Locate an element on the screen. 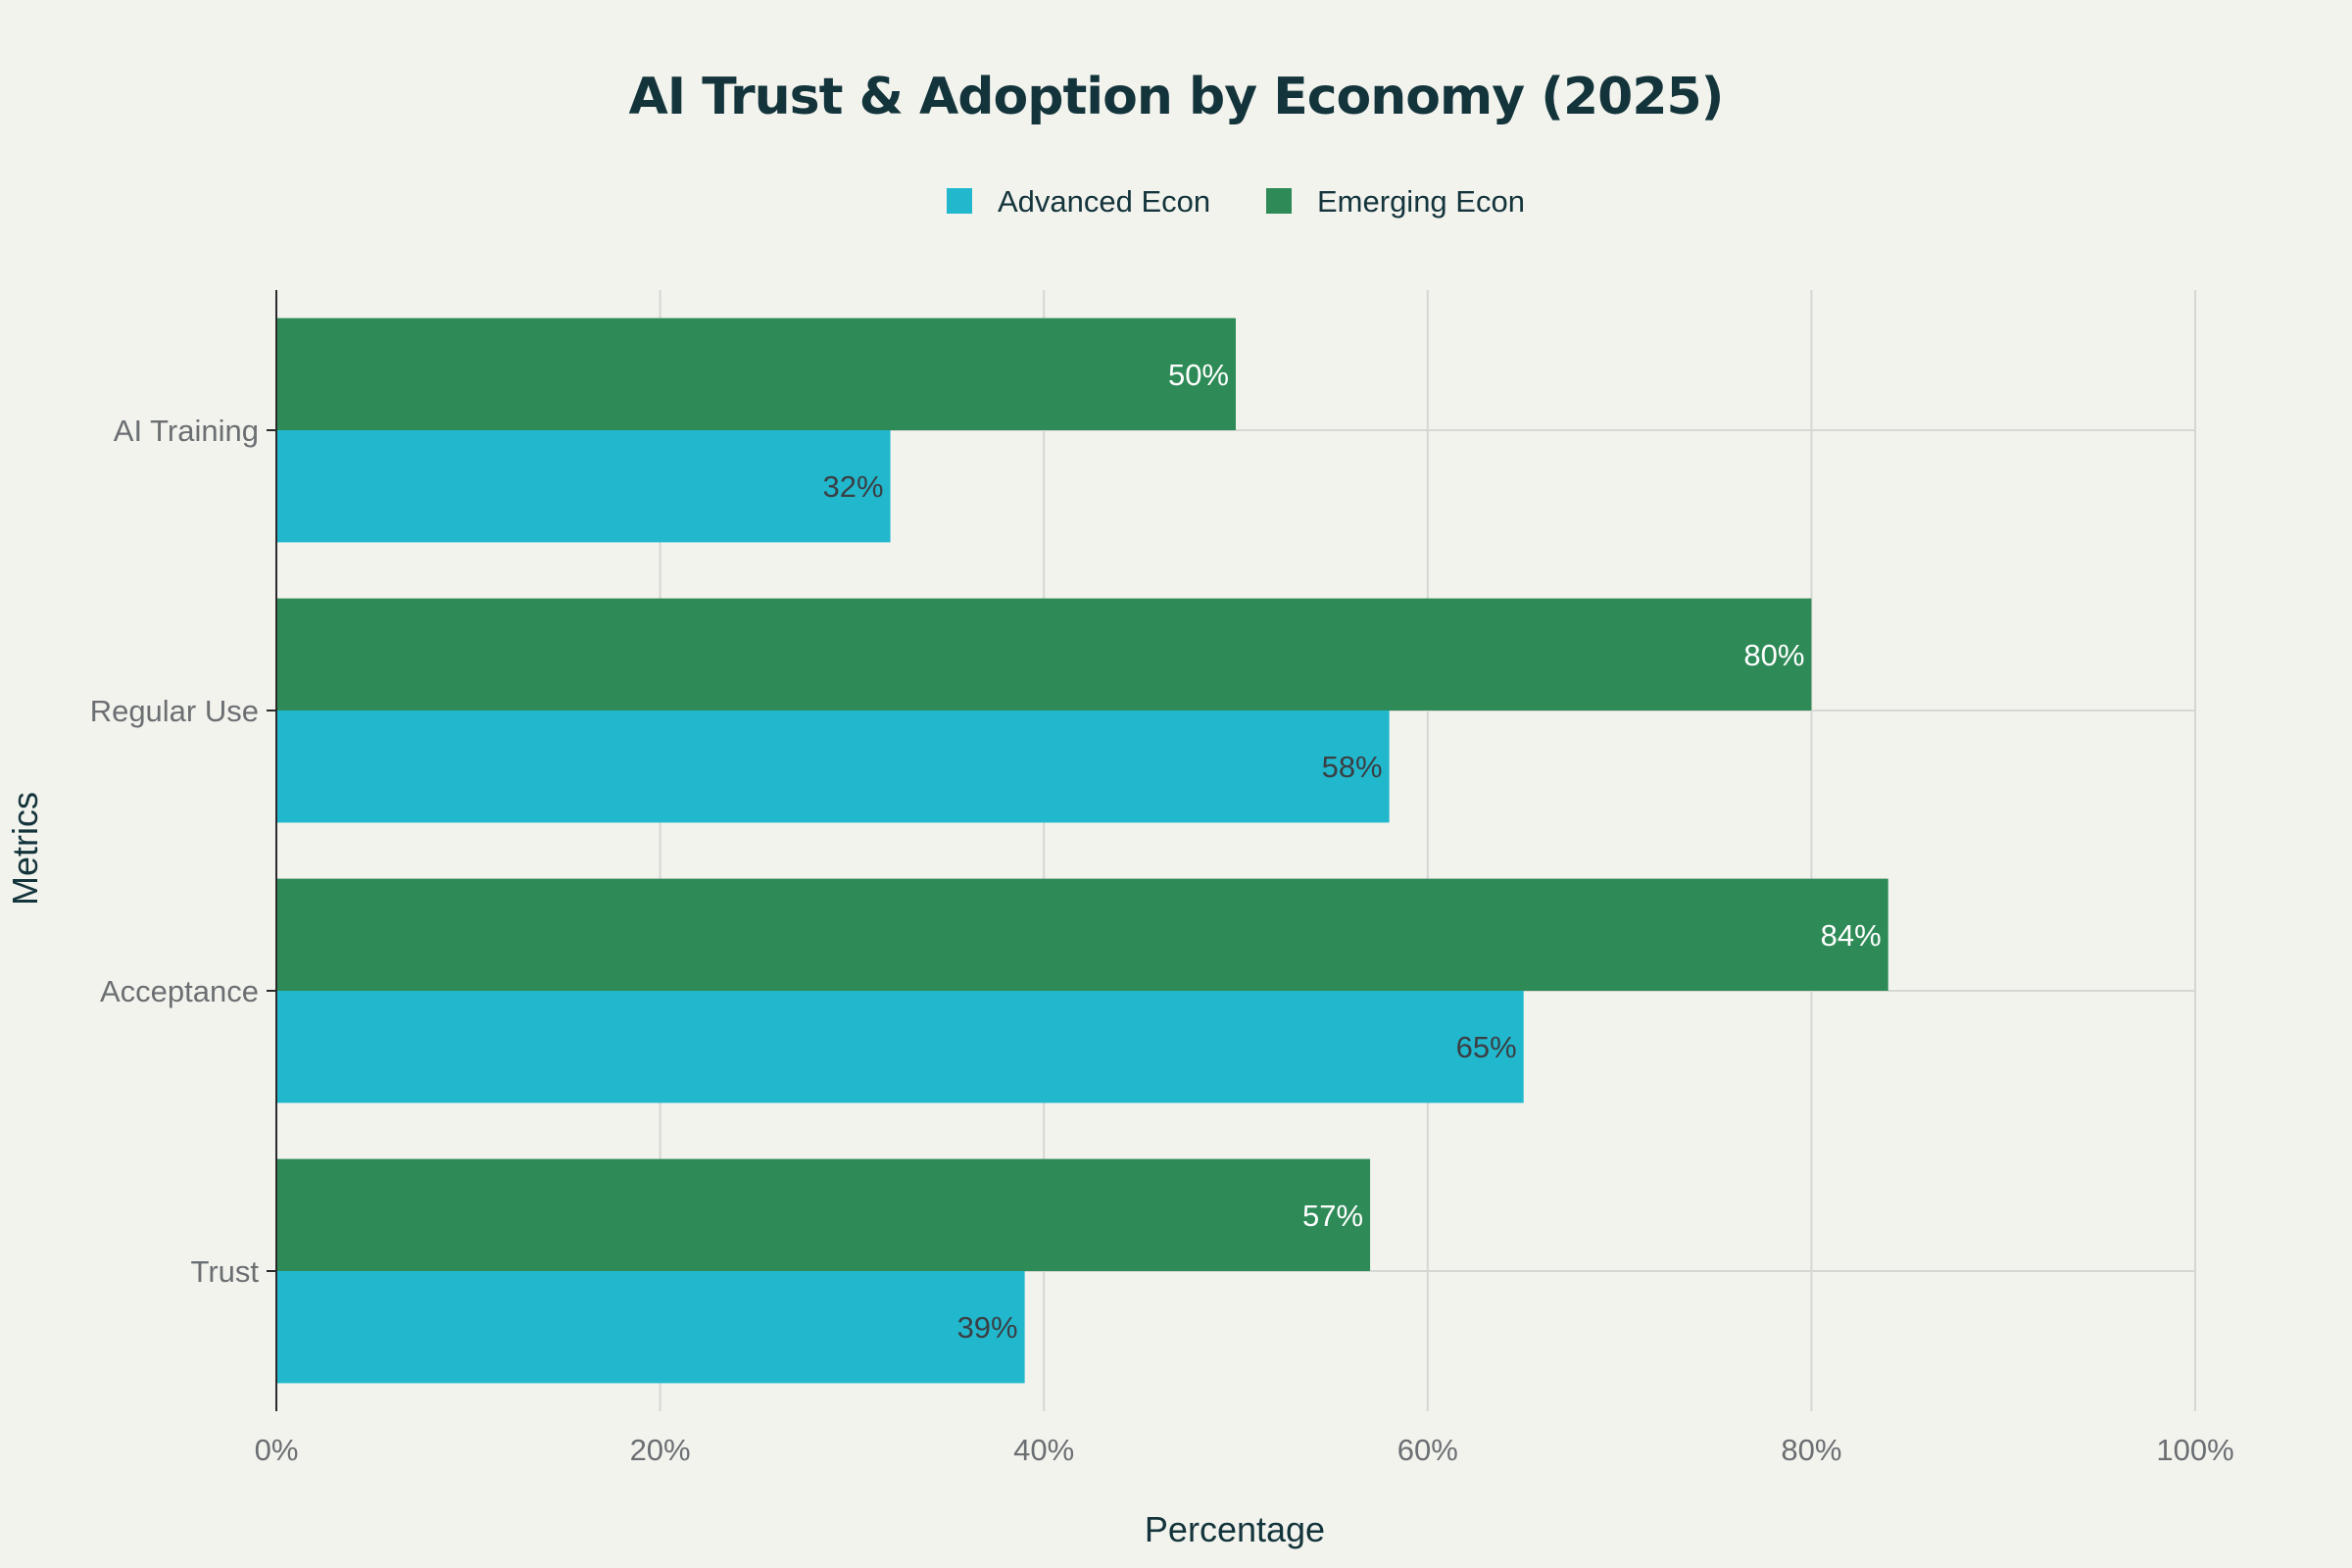 This screenshot has width=2352, height=1568. x-tick-label: 40% is located at coordinates (1043, 1450).